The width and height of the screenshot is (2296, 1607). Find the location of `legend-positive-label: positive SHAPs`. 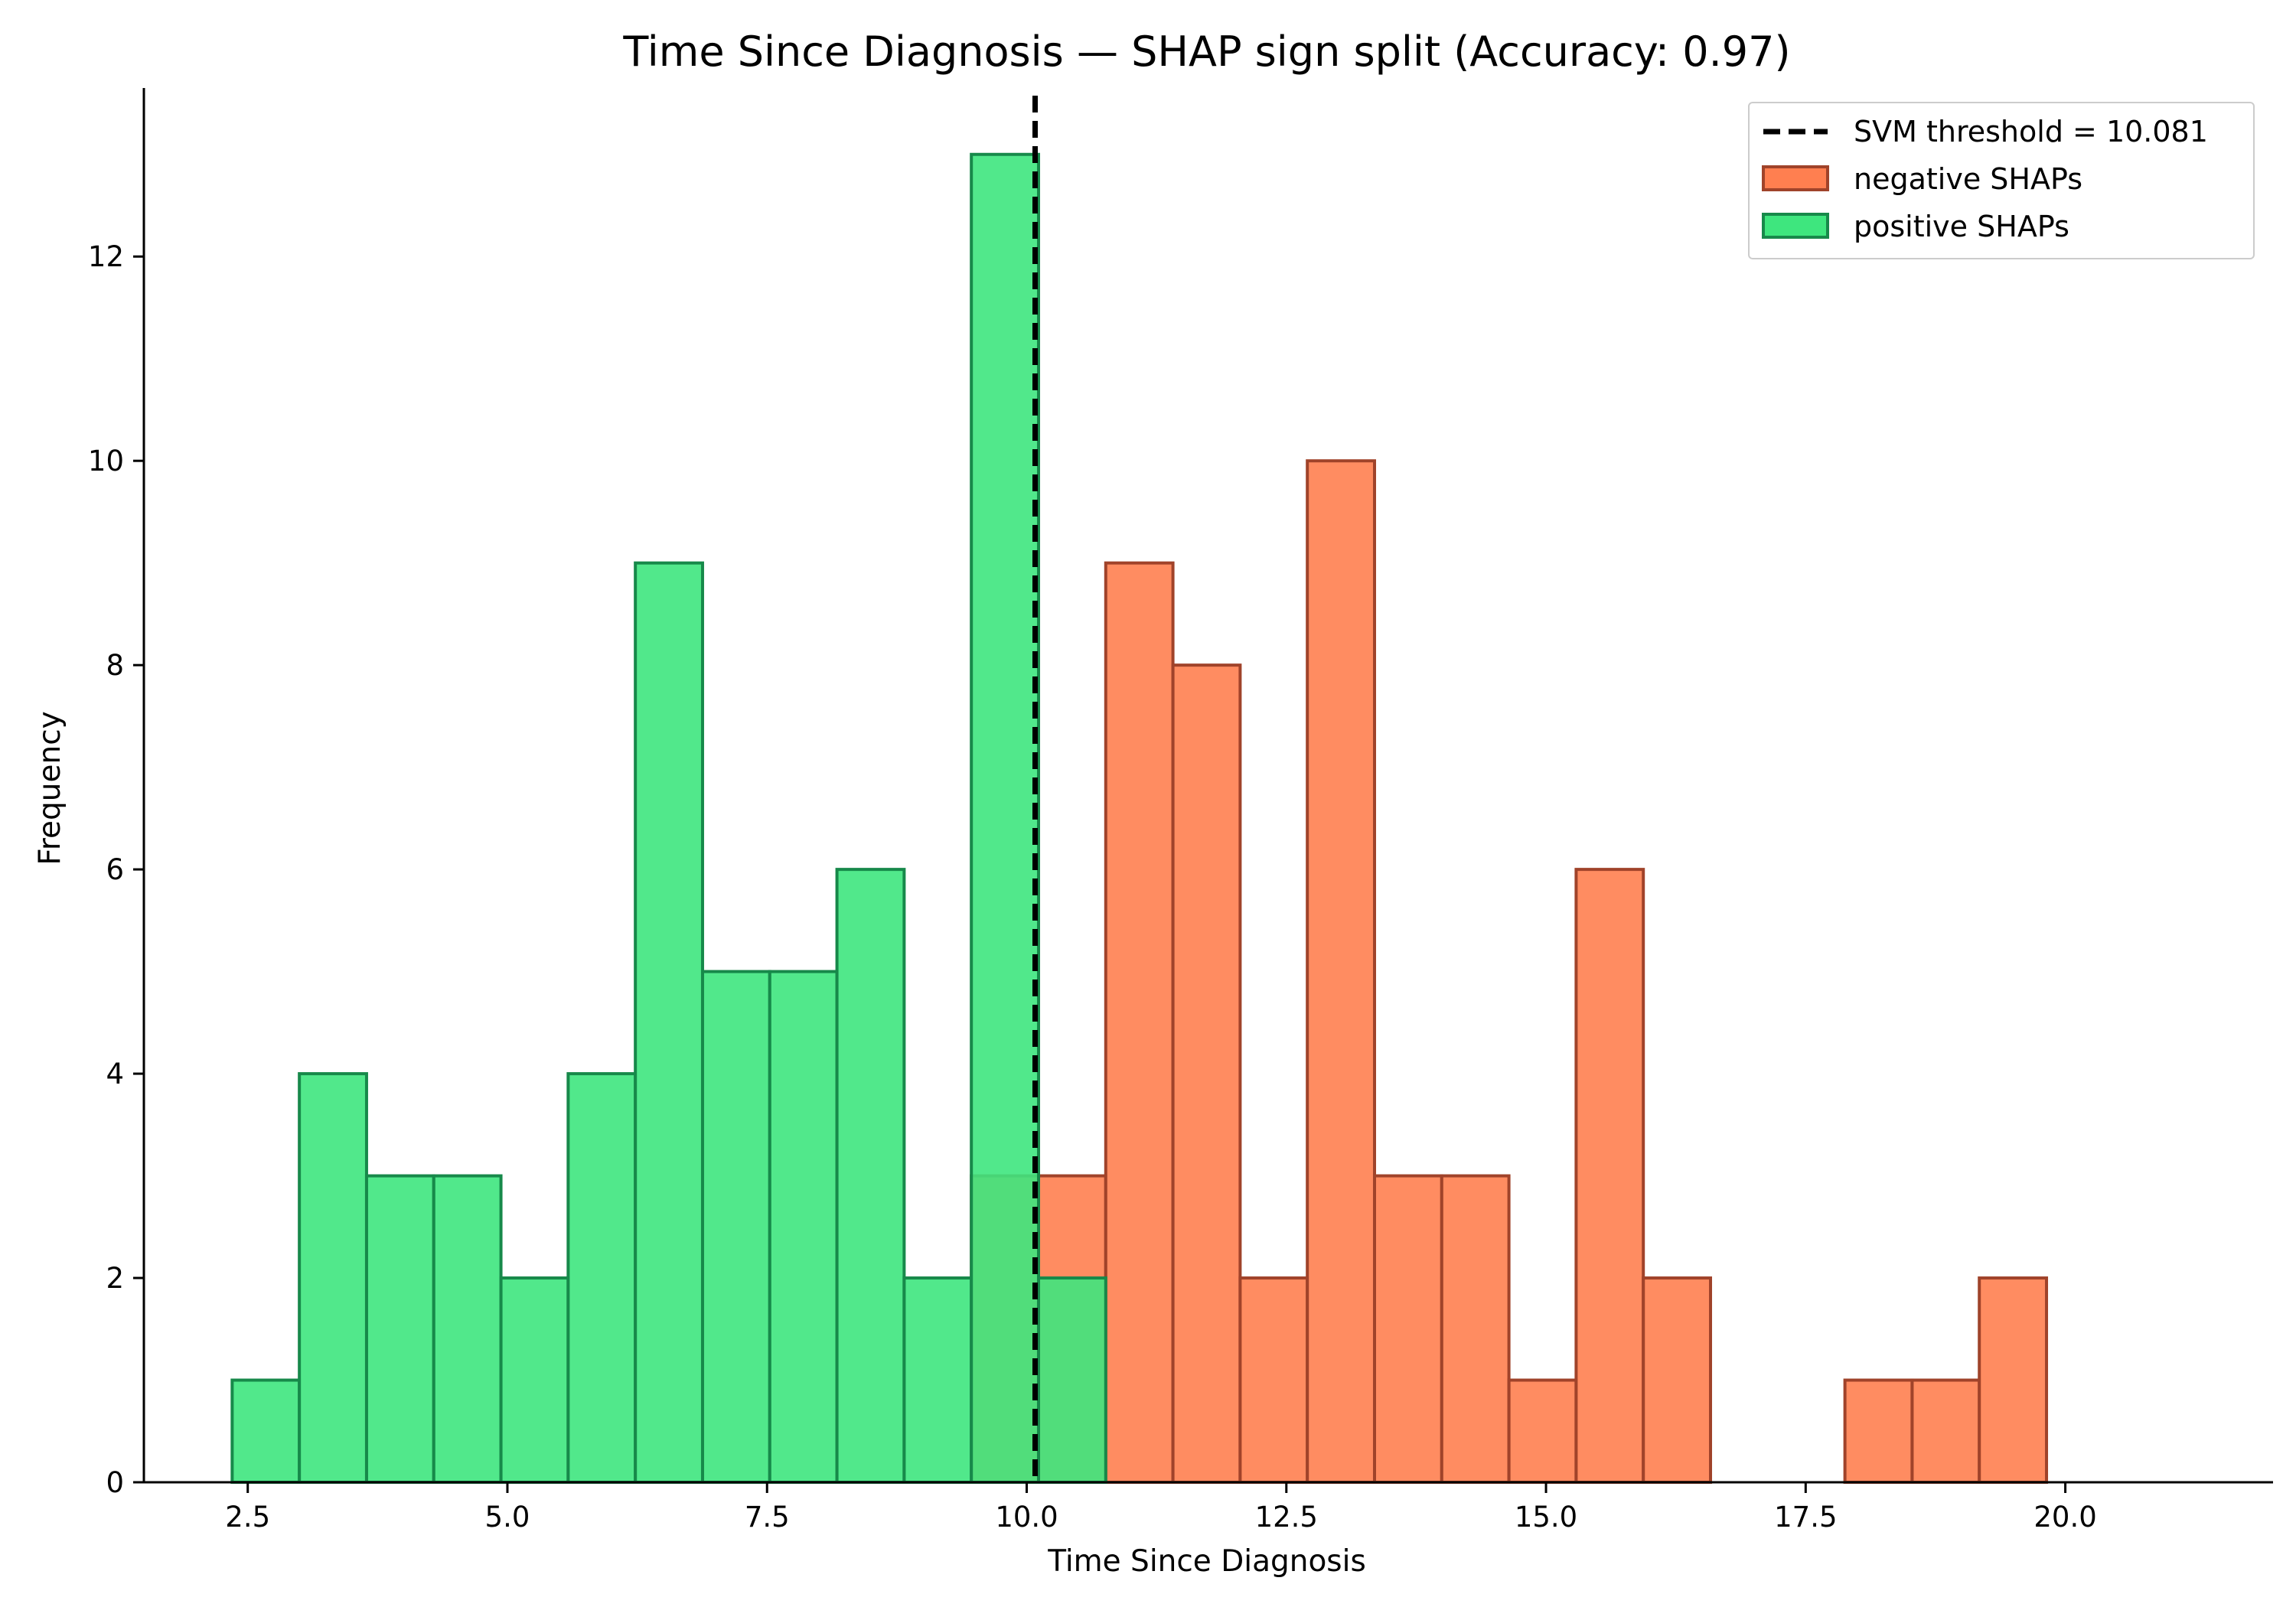

legend-positive-label: positive SHAPs is located at coordinates (1961, 226).